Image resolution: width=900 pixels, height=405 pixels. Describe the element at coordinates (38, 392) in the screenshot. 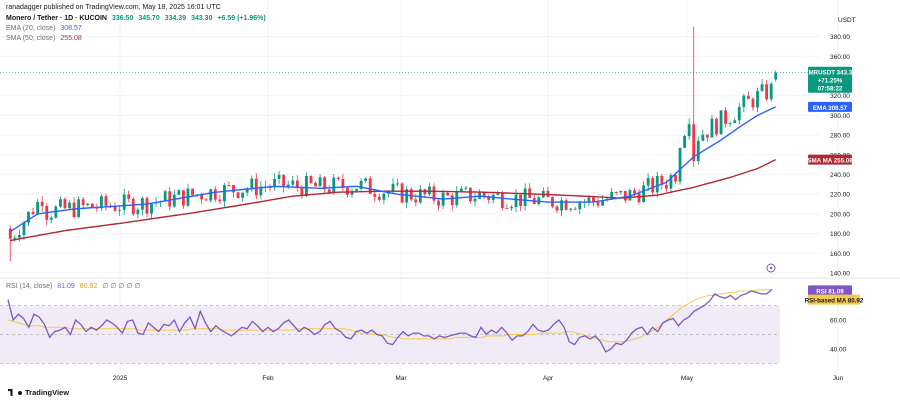

I see `tradingview-logo: TradingView` at that location.